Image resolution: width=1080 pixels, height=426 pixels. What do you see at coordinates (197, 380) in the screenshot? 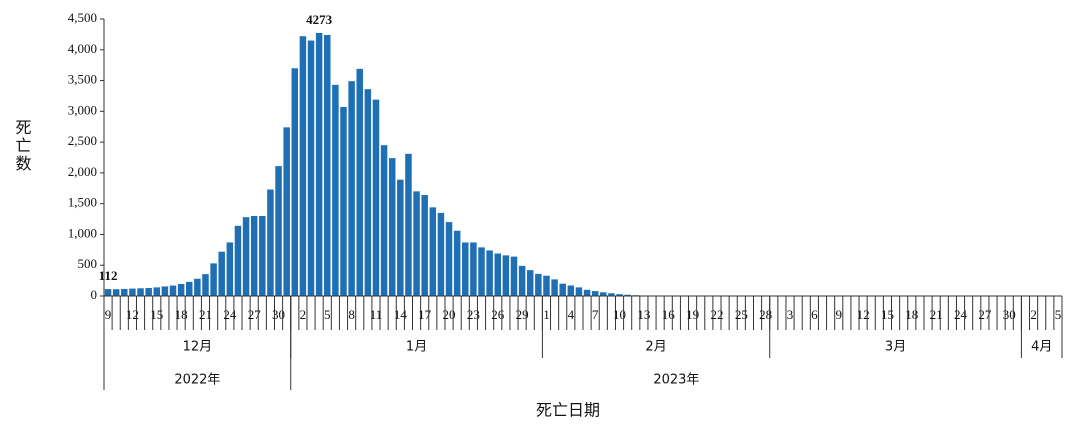
I see `year-label: 2022年` at bounding box center [197, 380].